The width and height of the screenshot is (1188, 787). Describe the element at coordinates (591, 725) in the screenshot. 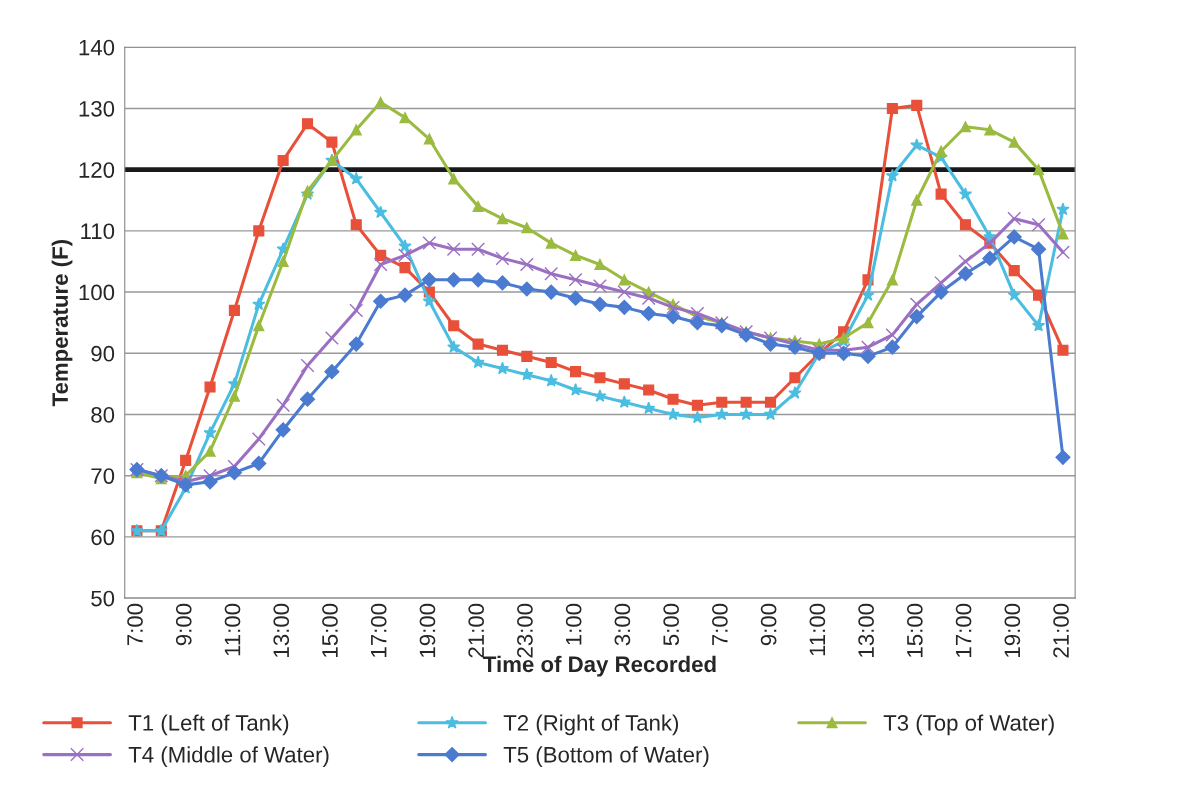

I see `legend-label: T2 (Right of Tank)` at that location.